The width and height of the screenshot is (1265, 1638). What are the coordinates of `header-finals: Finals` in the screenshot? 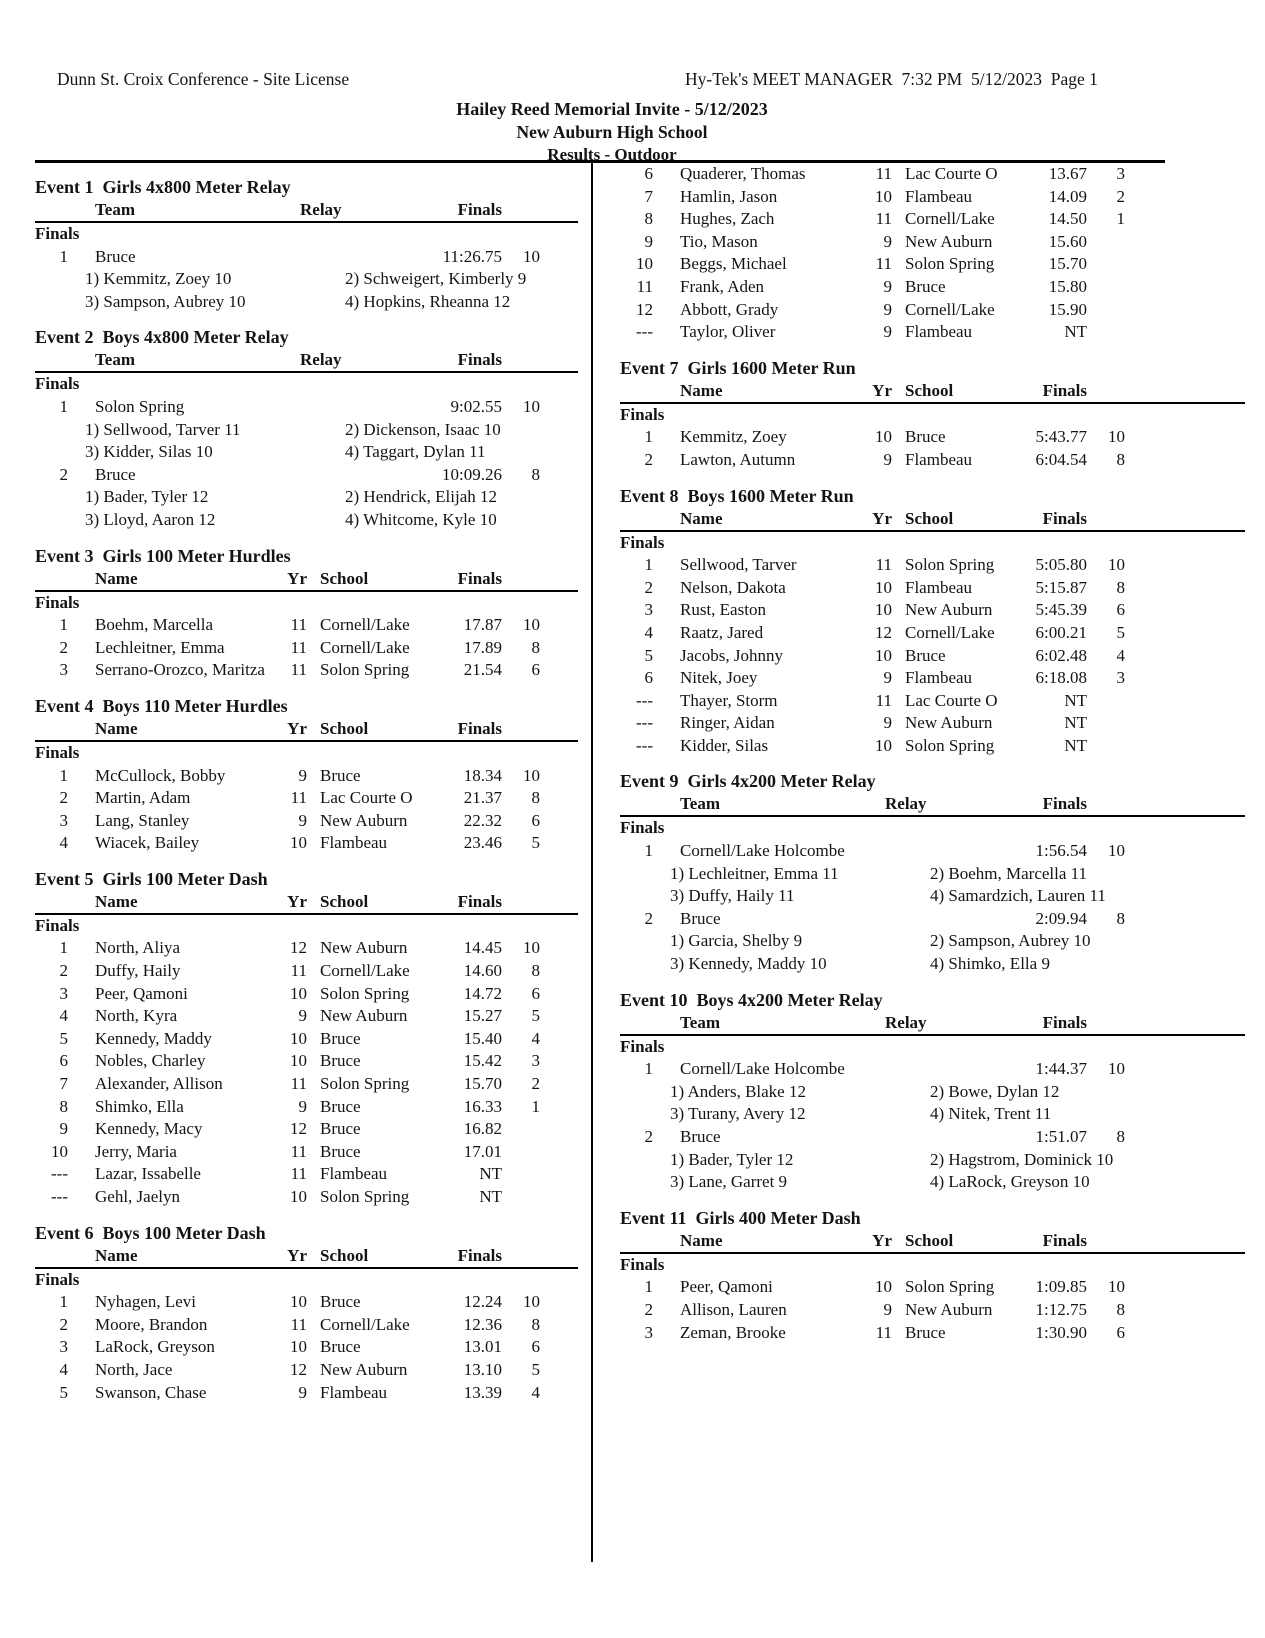 It's located at (479, 578).